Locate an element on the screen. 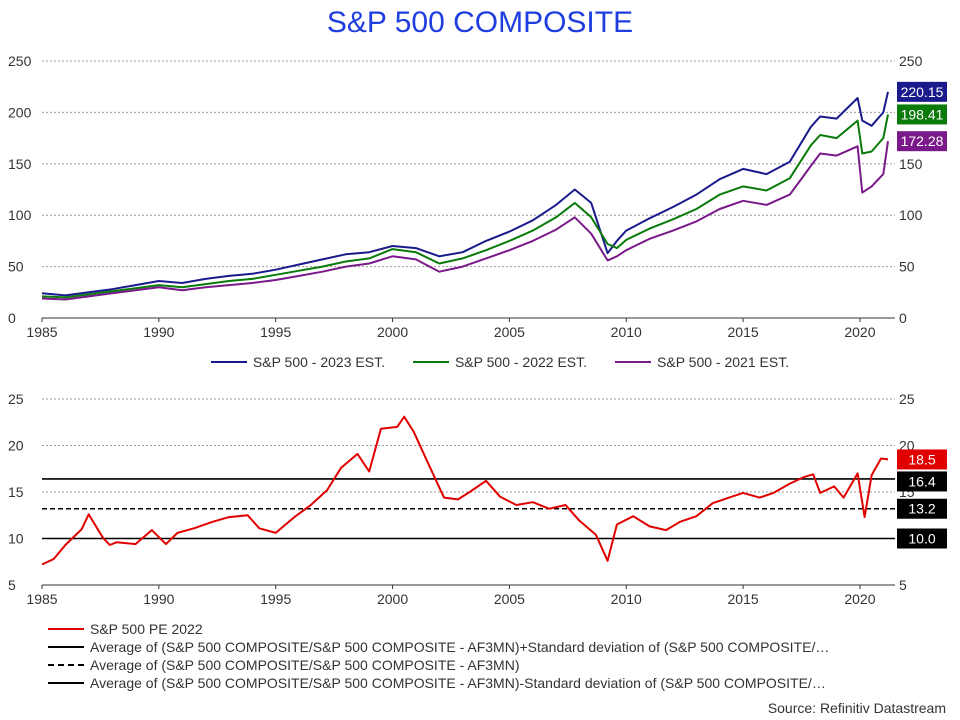 The image size is (960, 720). chart-title: S&P 500 COMPOSITE is located at coordinates (480, 22).